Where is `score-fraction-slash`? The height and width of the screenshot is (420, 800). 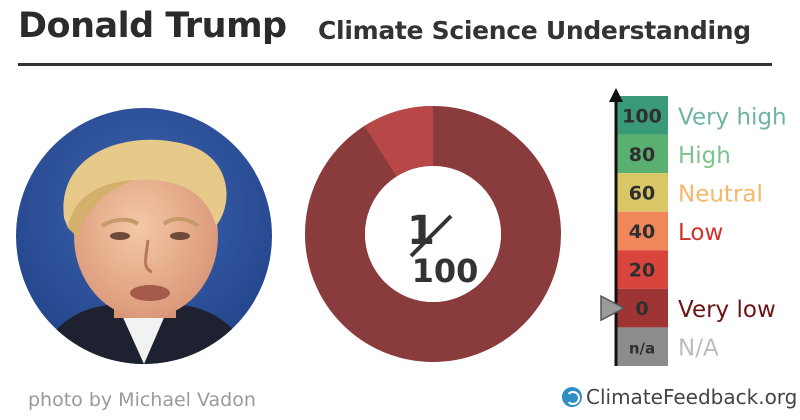 score-fraction-slash is located at coordinates (431, 236).